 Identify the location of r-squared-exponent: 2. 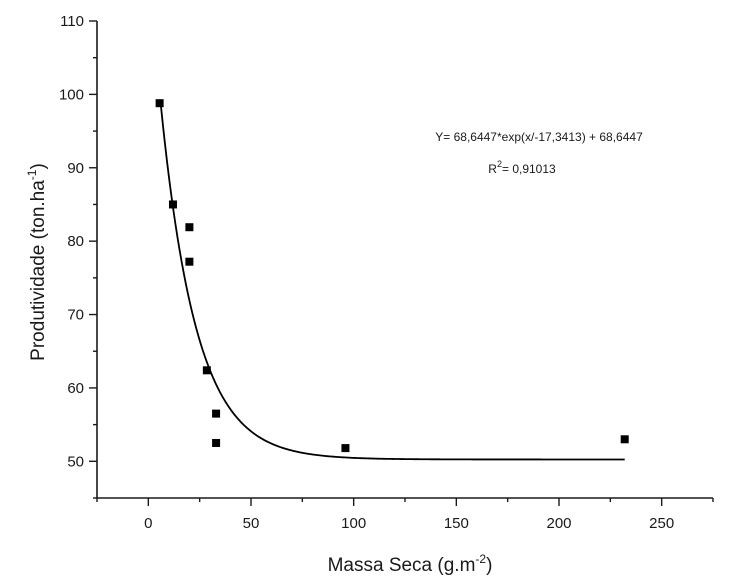
(499, 164).